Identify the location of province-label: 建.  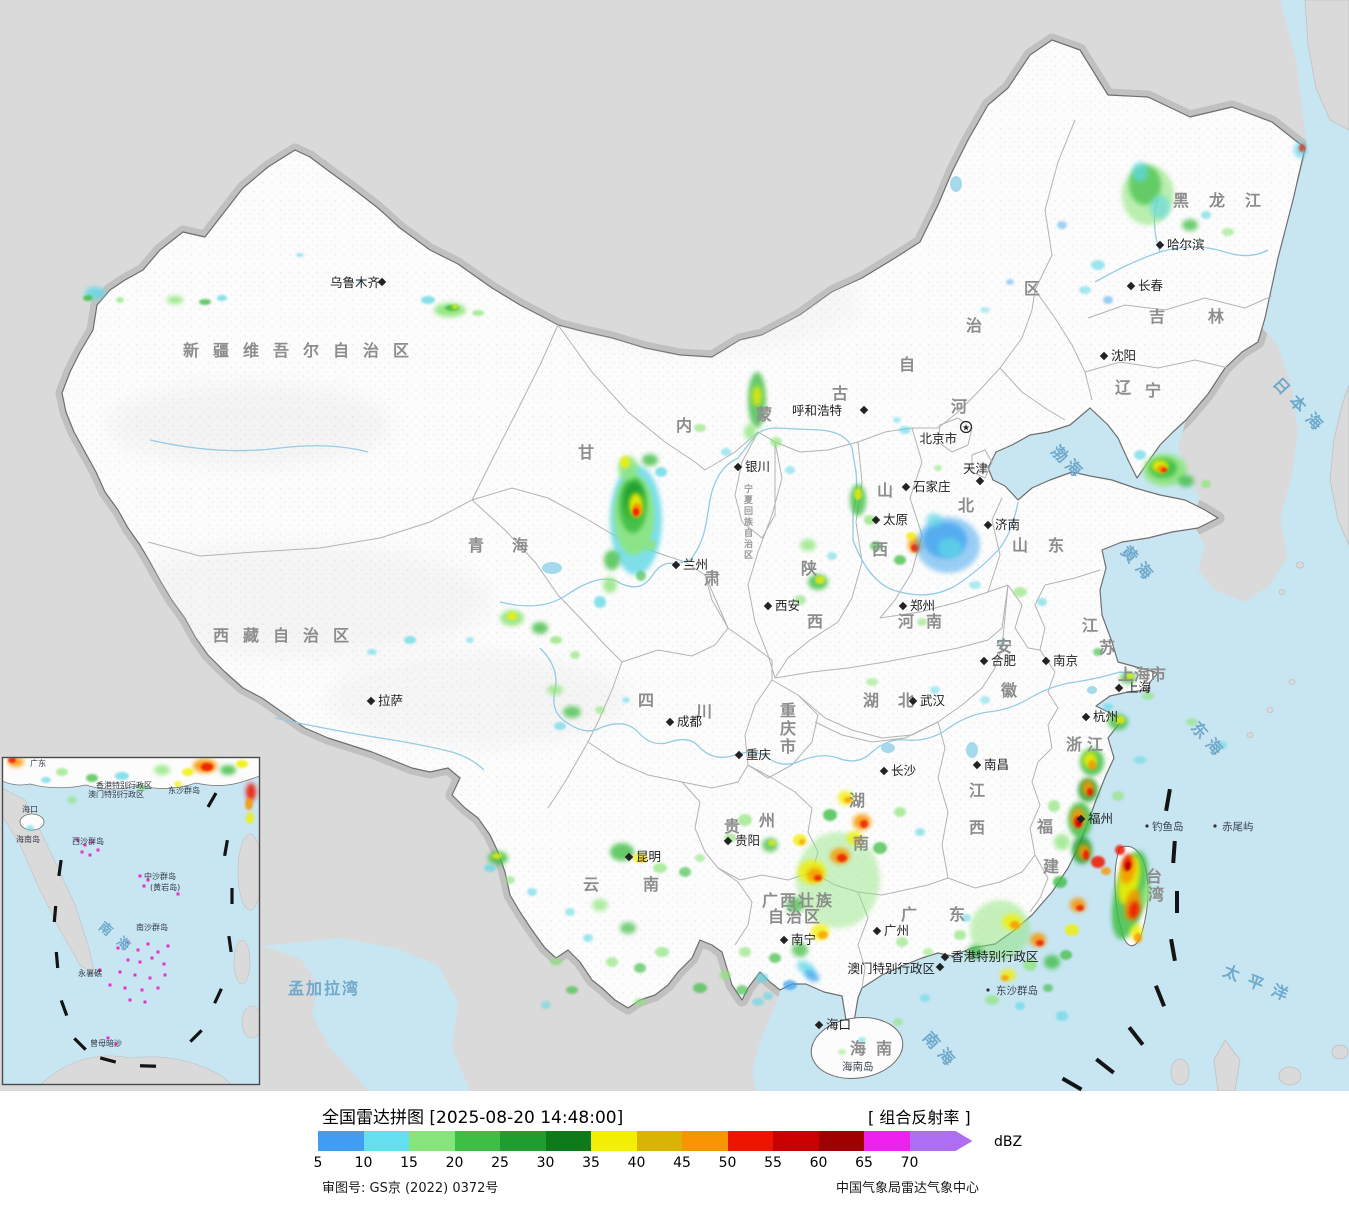
(1051, 866).